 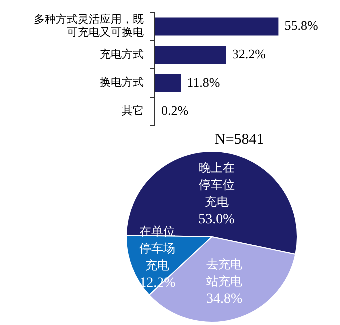 I want to click on data-label: 0.2%, so click(x=175, y=110).